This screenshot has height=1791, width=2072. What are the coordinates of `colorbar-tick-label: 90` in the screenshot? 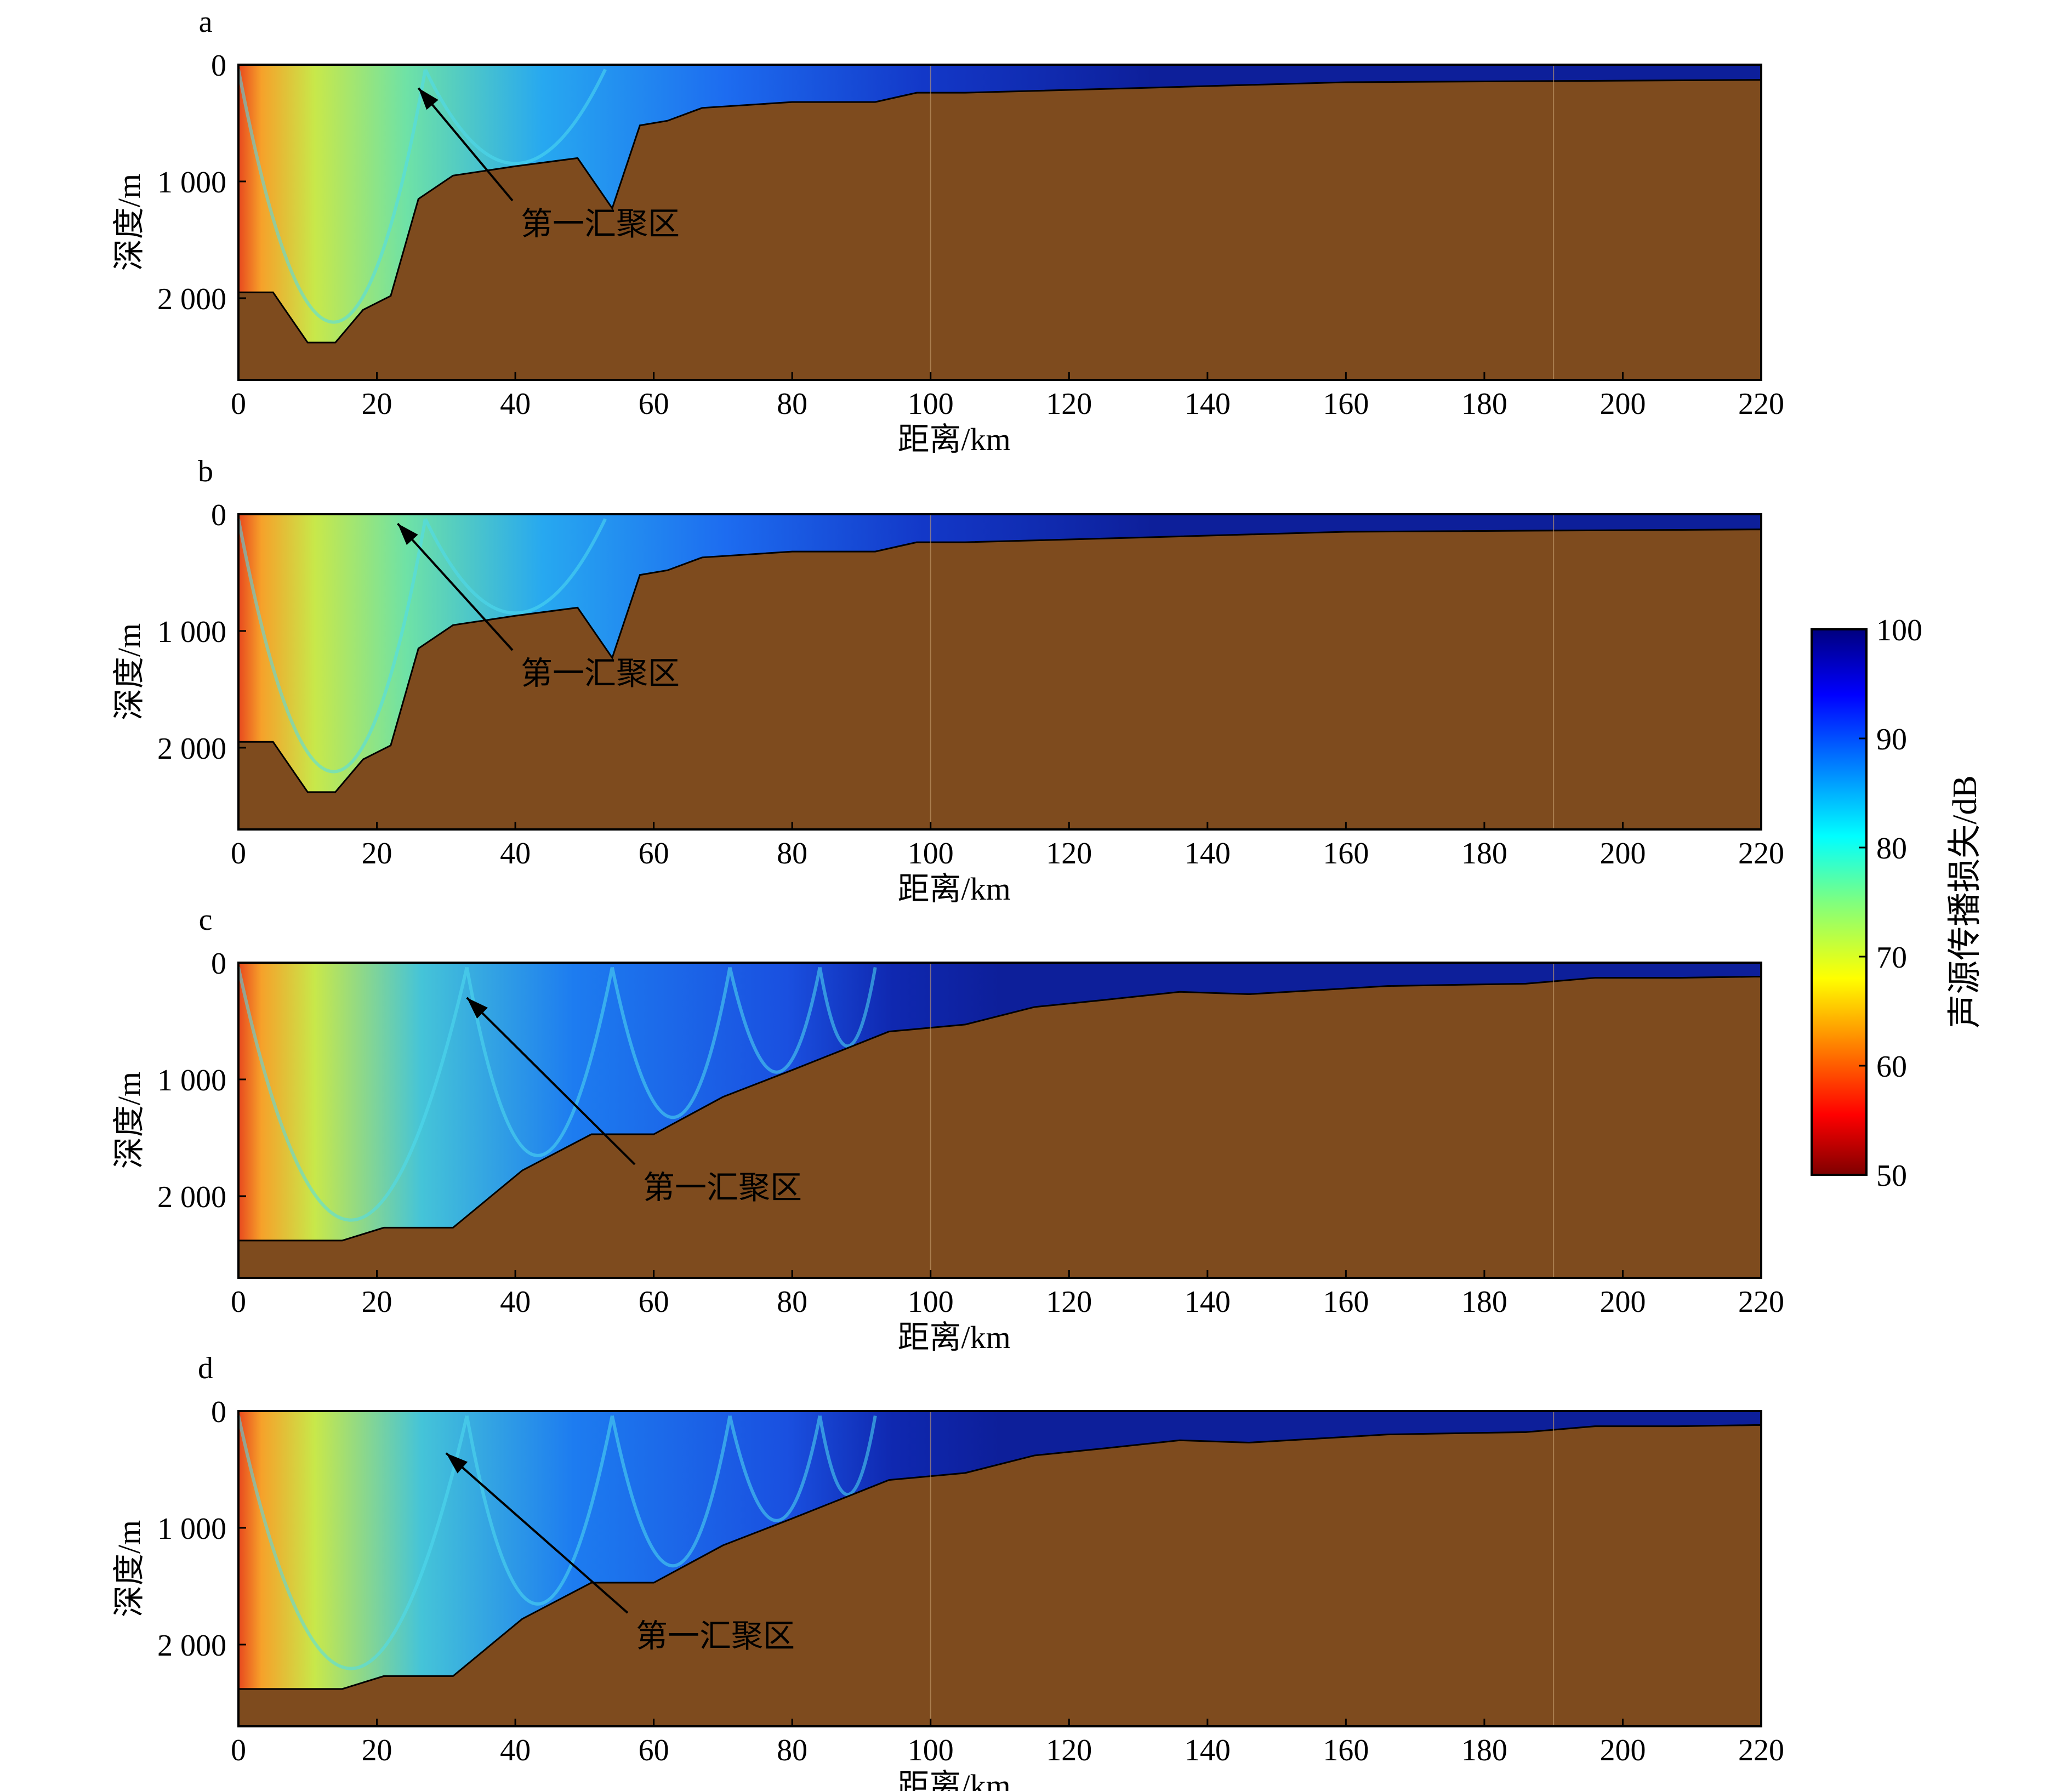 It's located at (1892, 740).